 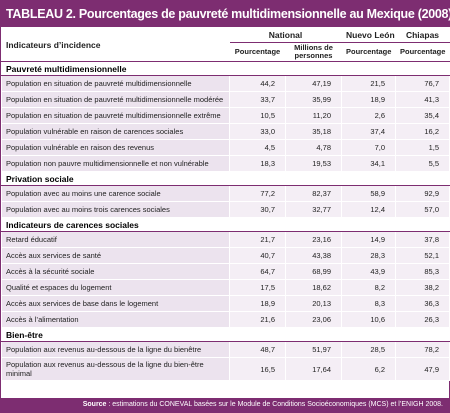 I want to click on cell-value: 36,3, so click(x=422, y=303).